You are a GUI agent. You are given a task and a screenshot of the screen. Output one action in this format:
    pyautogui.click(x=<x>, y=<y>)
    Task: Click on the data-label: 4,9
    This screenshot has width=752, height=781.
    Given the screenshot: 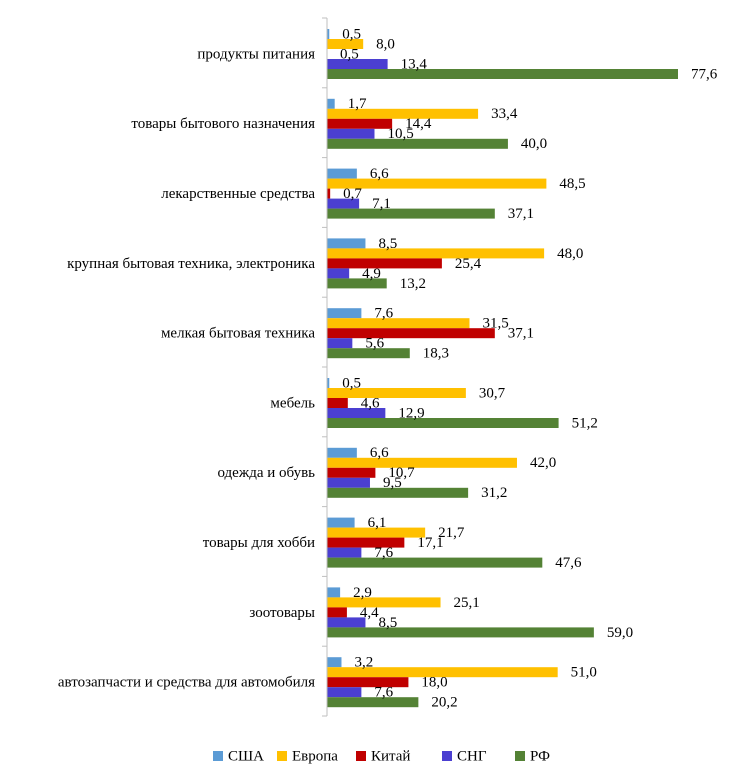 What is the action you would take?
    pyautogui.click(x=371, y=274)
    